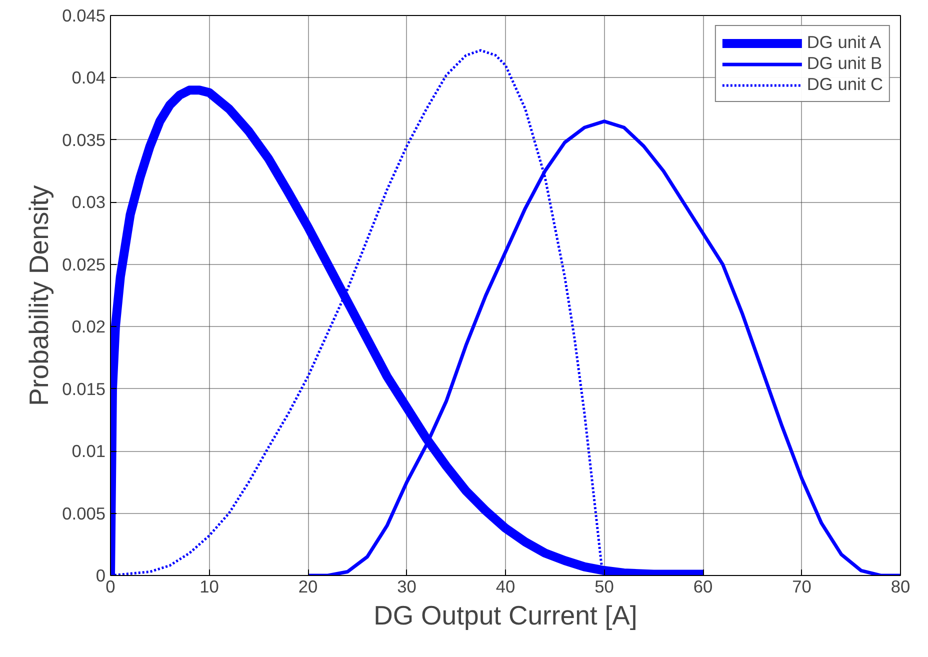 The height and width of the screenshot is (657, 928). What do you see at coordinates (802, 586) in the screenshot?
I see `x-tick-label: 70` at bounding box center [802, 586].